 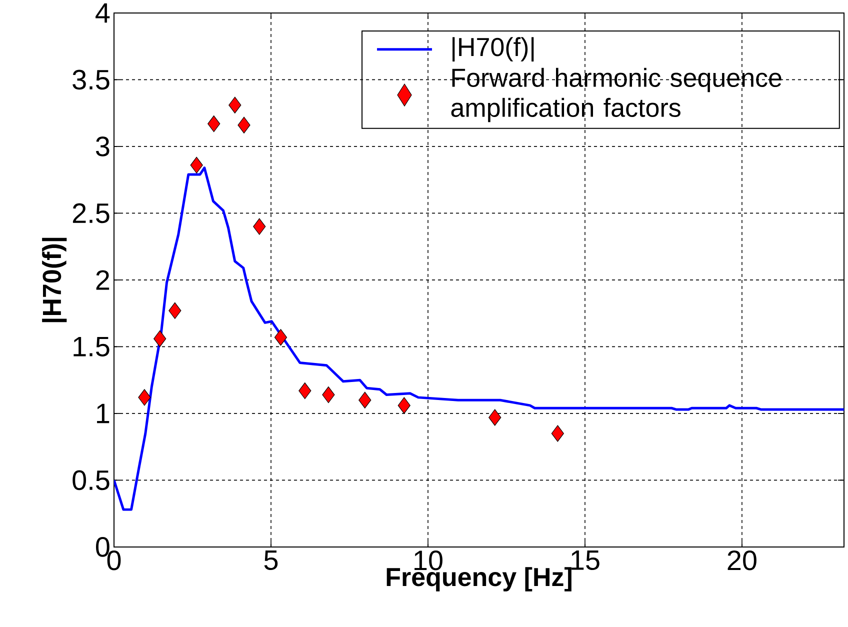 What do you see at coordinates (586, 560) in the screenshot?
I see `x-tick-label: 15` at bounding box center [586, 560].